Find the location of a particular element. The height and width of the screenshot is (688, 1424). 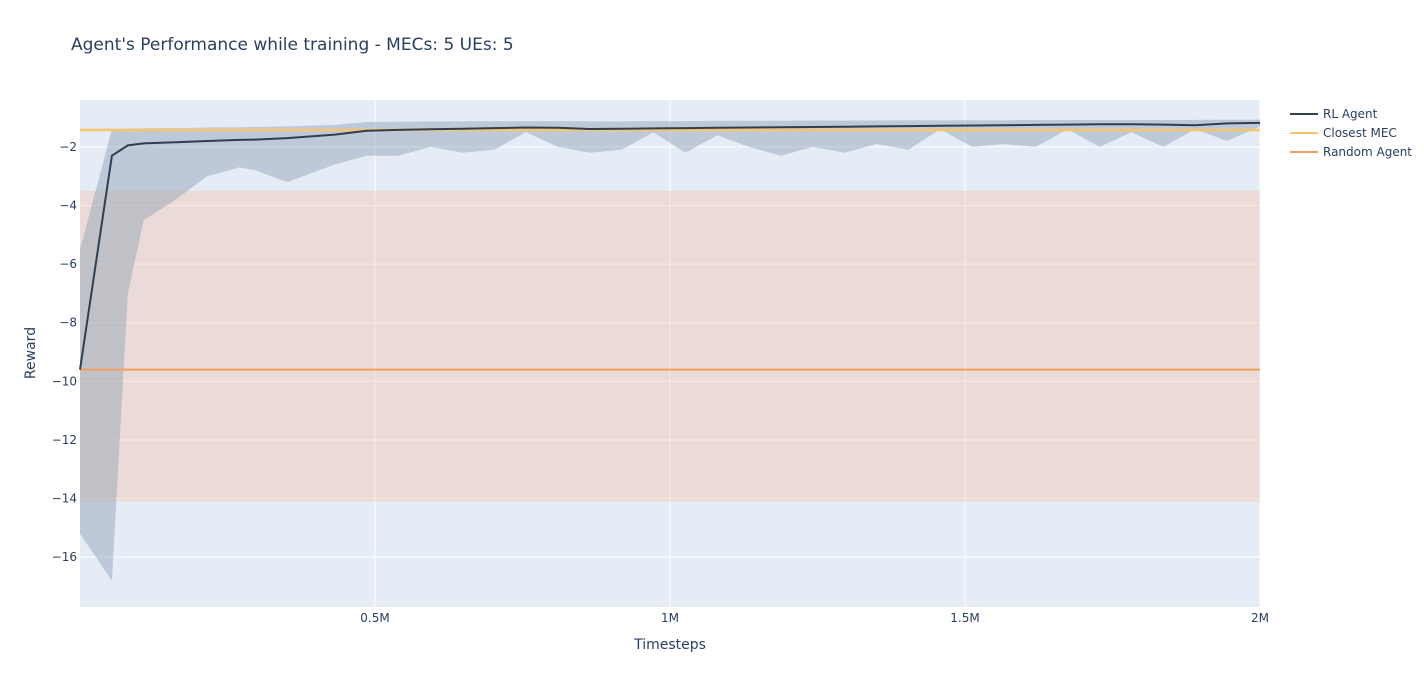

x-axis-title: Timesteps is located at coordinates (669, 645).